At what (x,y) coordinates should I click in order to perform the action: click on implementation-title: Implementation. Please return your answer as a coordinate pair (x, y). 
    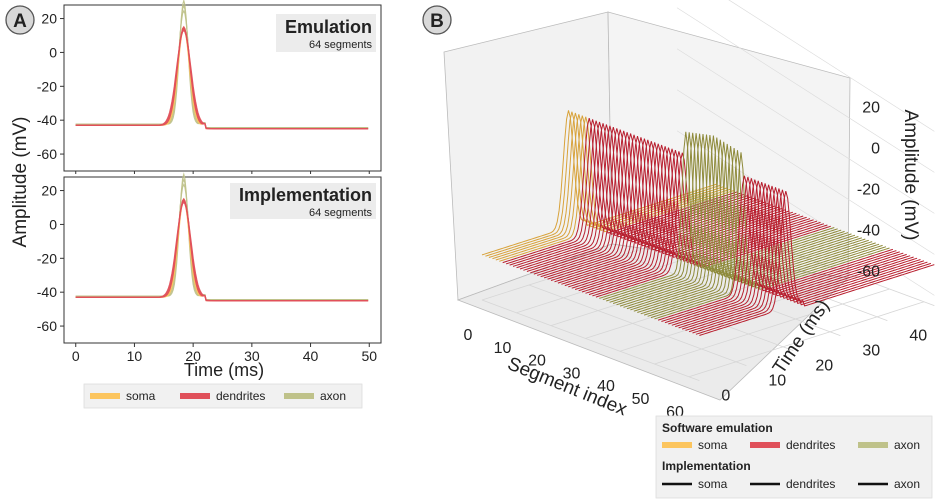
    Looking at the image, I should click on (305, 195).